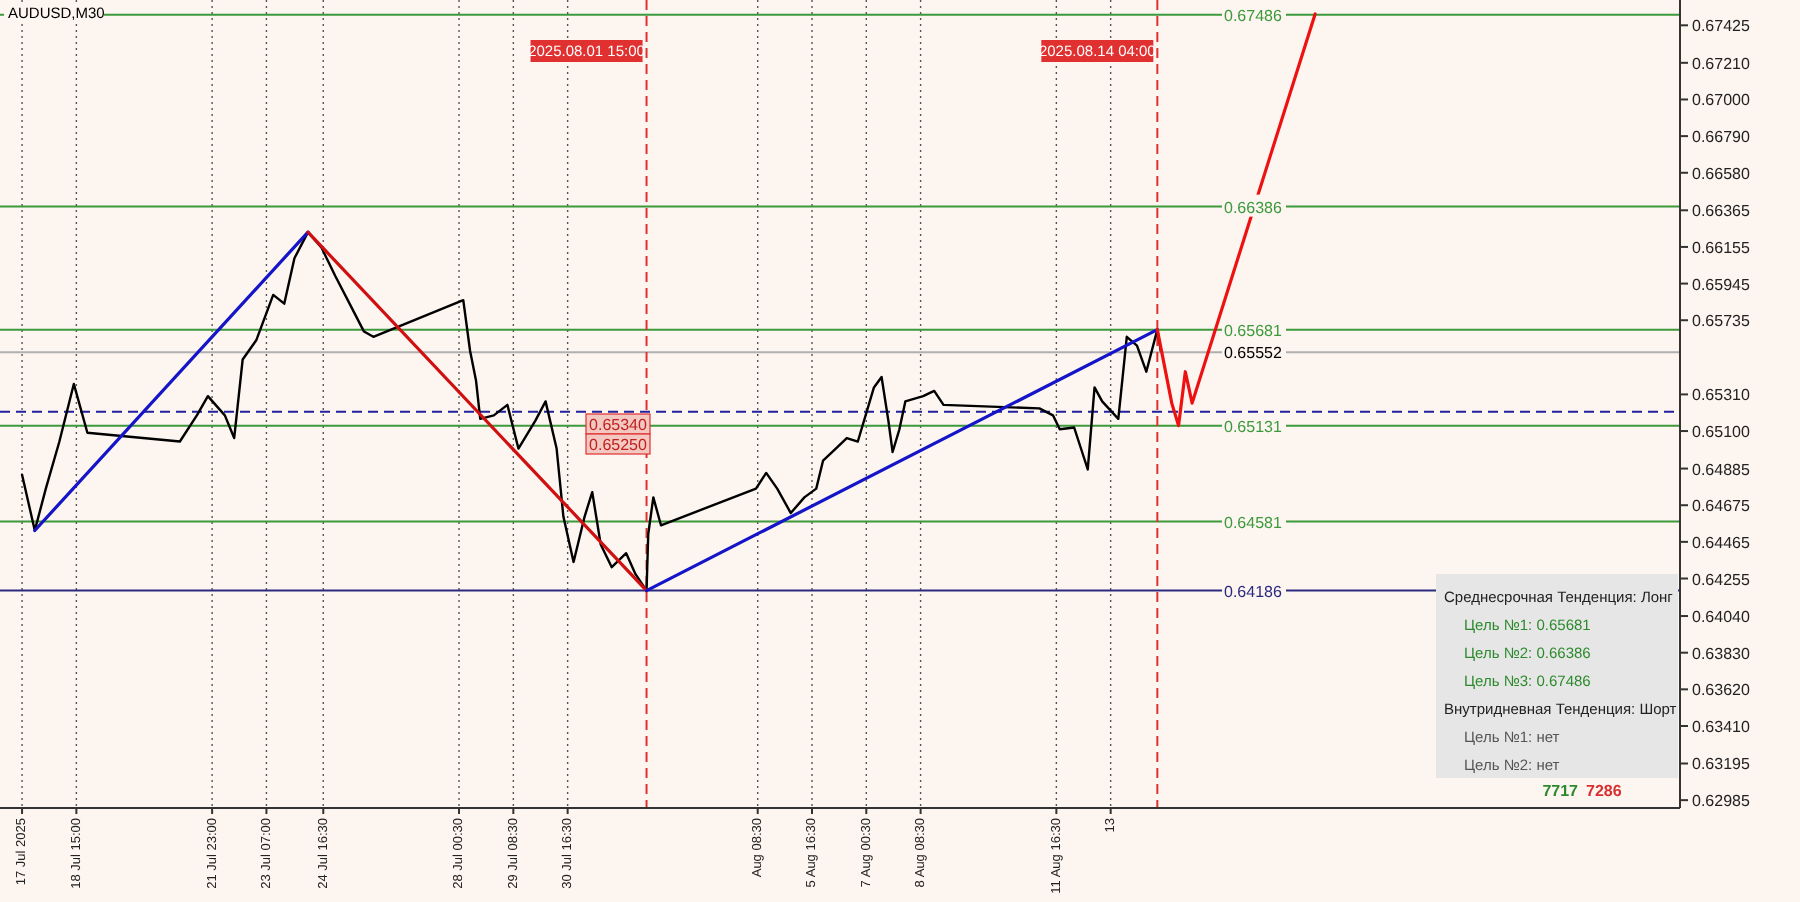  What do you see at coordinates (1721, 247) in the screenshot?
I see `y-tick-label: 0.66155` at bounding box center [1721, 247].